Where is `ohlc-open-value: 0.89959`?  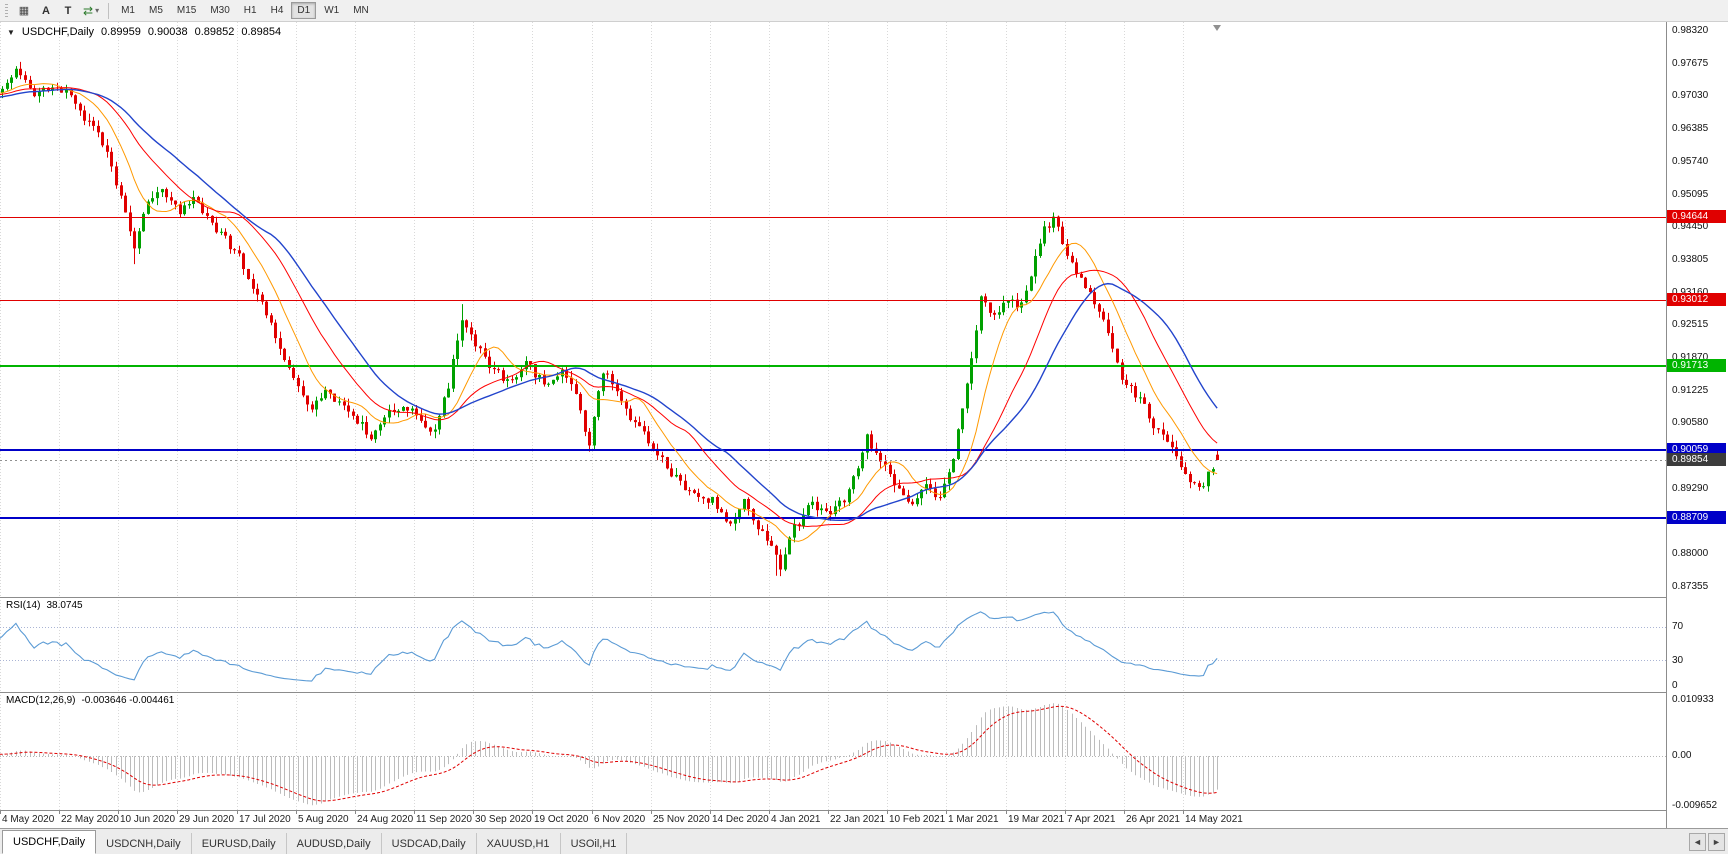 ohlc-open-value: 0.89959 is located at coordinates (121, 32).